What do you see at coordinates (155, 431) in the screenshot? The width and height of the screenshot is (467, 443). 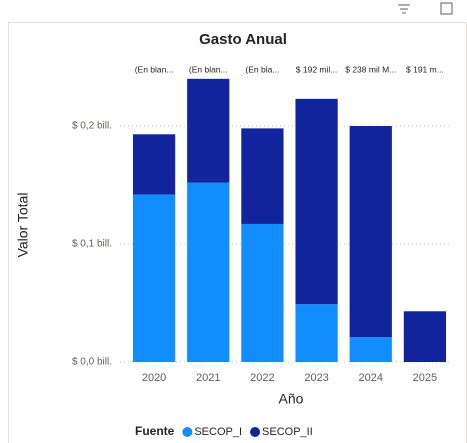 I see `legend-title: Fuente` at bounding box center [155, 431].